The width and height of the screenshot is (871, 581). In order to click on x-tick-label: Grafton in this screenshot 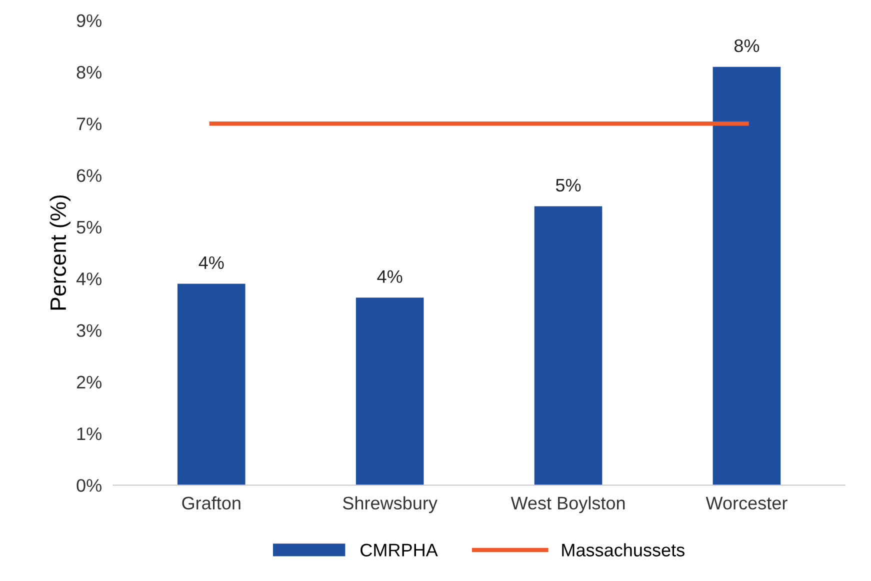, I will do `click(211, 503)`.